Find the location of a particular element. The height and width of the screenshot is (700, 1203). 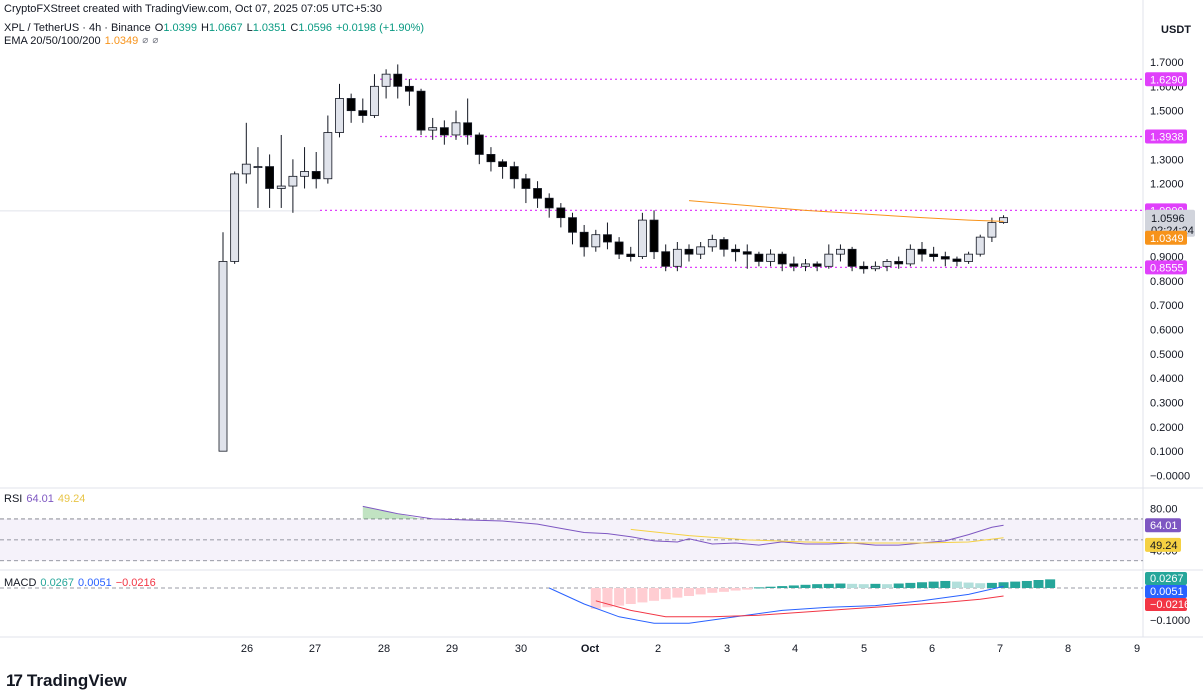

macd-legend: MACD 0.0267 0.0051 −0.0216 is located at coordinates (80, 583).